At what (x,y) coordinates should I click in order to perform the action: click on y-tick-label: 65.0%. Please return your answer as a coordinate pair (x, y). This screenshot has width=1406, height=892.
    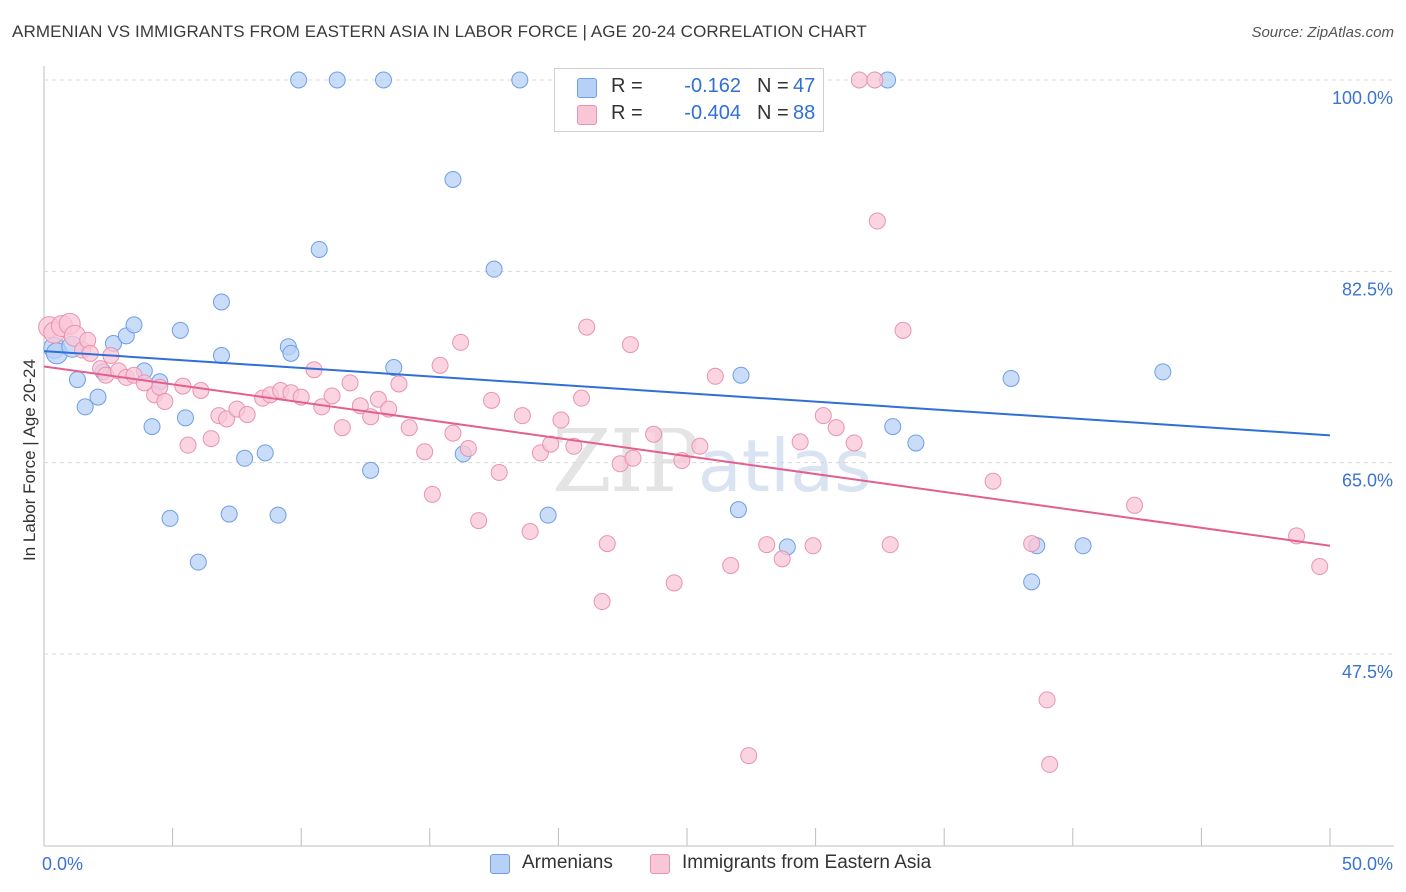
    Looking at the image, I should click on (1367, 481).